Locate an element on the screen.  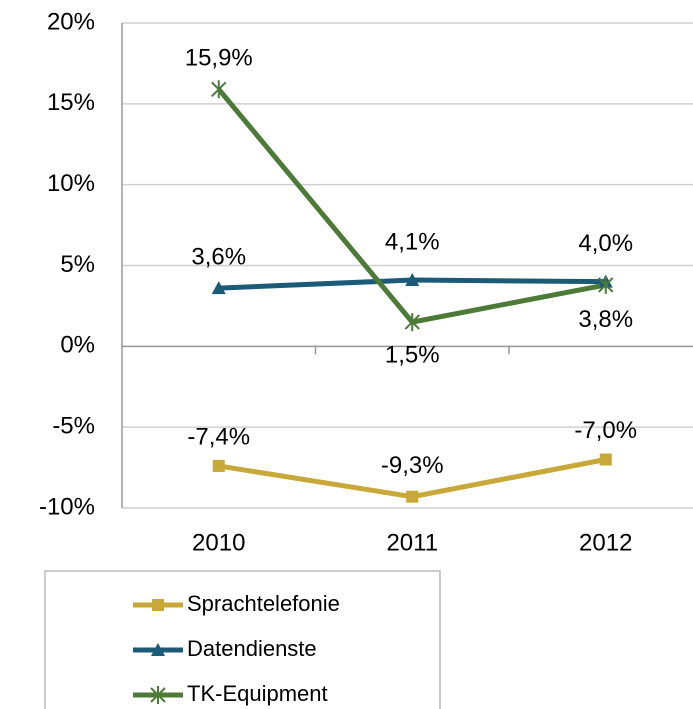
data-label: 4,1% is located at coordinates (412, 241).